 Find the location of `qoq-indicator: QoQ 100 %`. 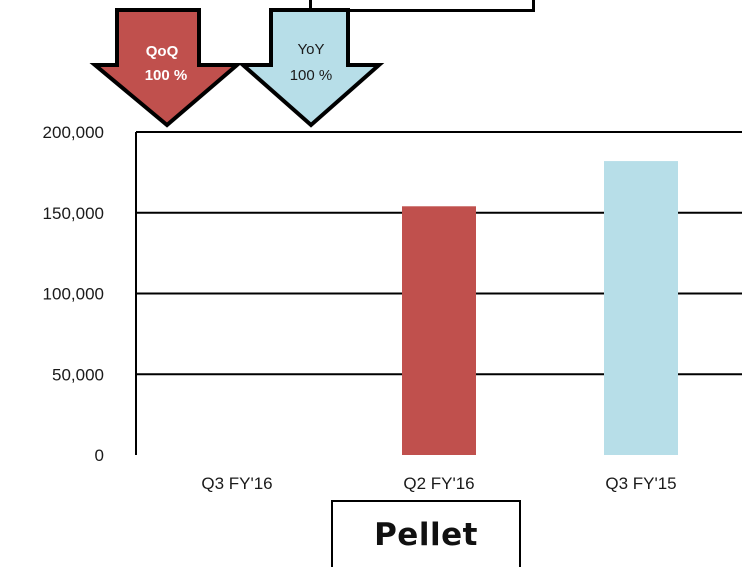

qoq-indicator: QoQ 100 % is located at coordinates (166, 68).